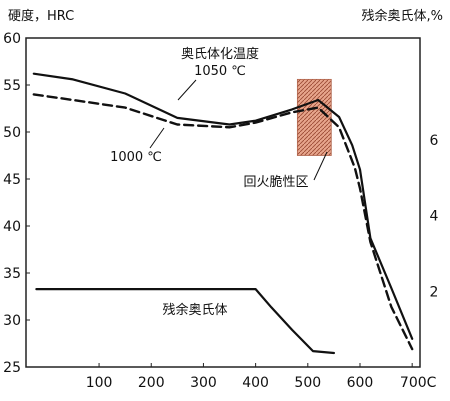  What do you see at coordinates (12, 86) in the screenshot?
I see `y-left-tick-label: 55` at bounding box center [12, 86].